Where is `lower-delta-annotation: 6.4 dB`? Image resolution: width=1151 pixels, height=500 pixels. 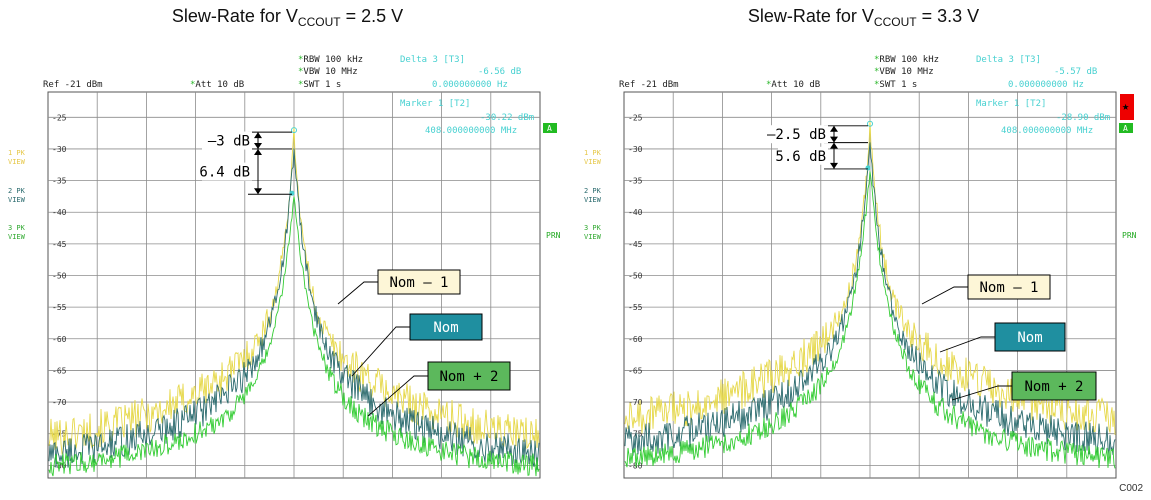
lower-delta-annotation: 6.4 dB is located at coordinates (224, 173).